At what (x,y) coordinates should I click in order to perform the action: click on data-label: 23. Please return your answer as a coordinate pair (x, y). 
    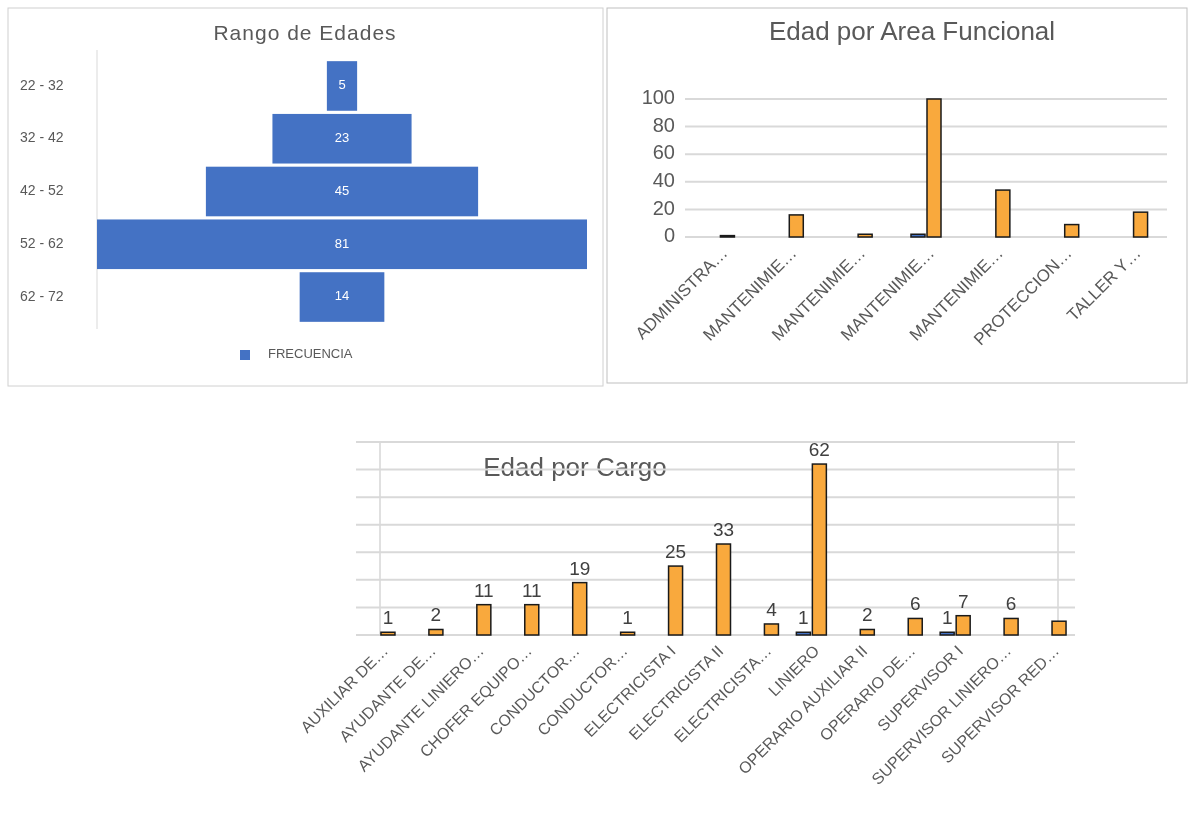
    Looking at the image, I should click on (342, 138).